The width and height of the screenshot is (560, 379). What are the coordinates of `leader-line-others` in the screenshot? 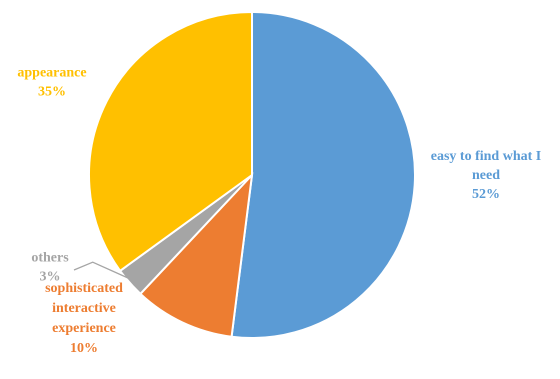 It's located at (103, 271).